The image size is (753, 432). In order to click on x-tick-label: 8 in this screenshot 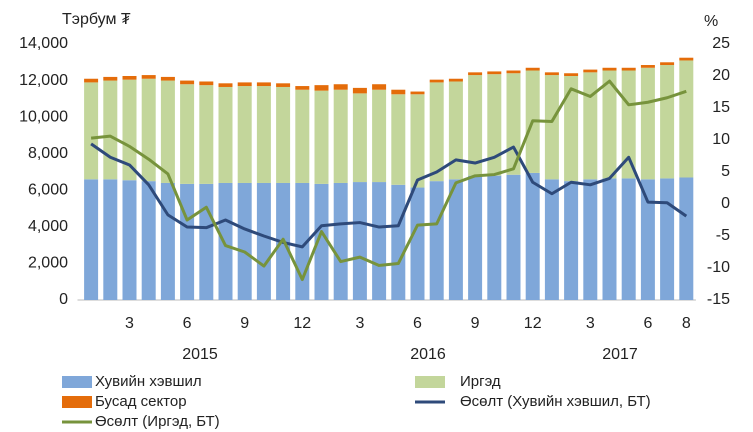, I will do `click(686, 323)`.